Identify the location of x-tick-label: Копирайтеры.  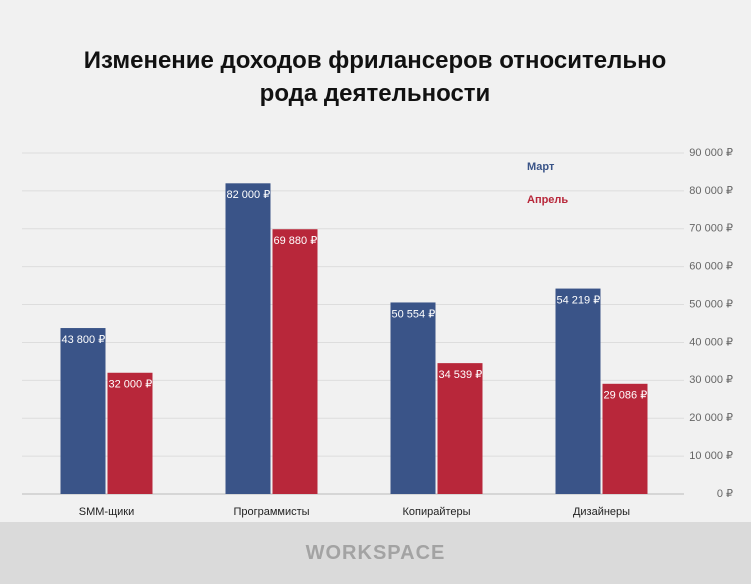
(436, 512).